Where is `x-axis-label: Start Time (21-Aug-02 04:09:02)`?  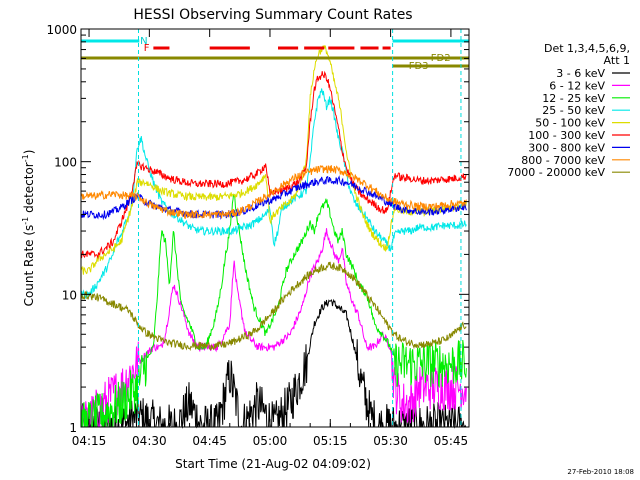 x-axis-label: Start Time (21-Aug-02 04:09:02) is located at coordinates (273, 464).